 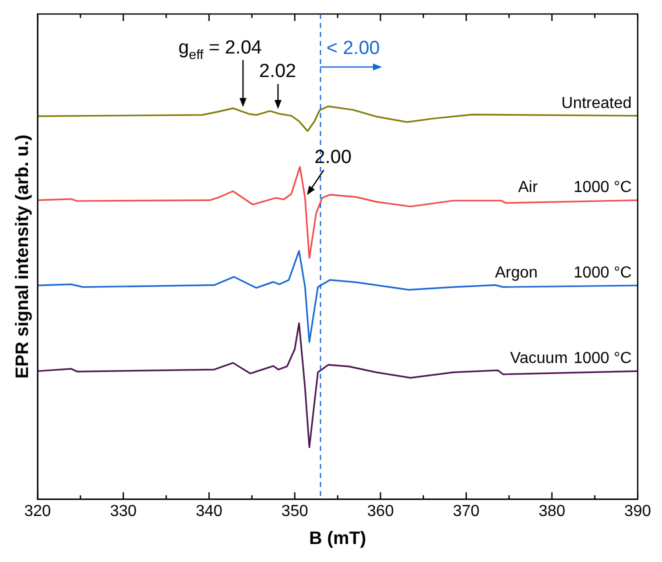 I want to click on annotation: 2.04, so click(x=243, y=47).